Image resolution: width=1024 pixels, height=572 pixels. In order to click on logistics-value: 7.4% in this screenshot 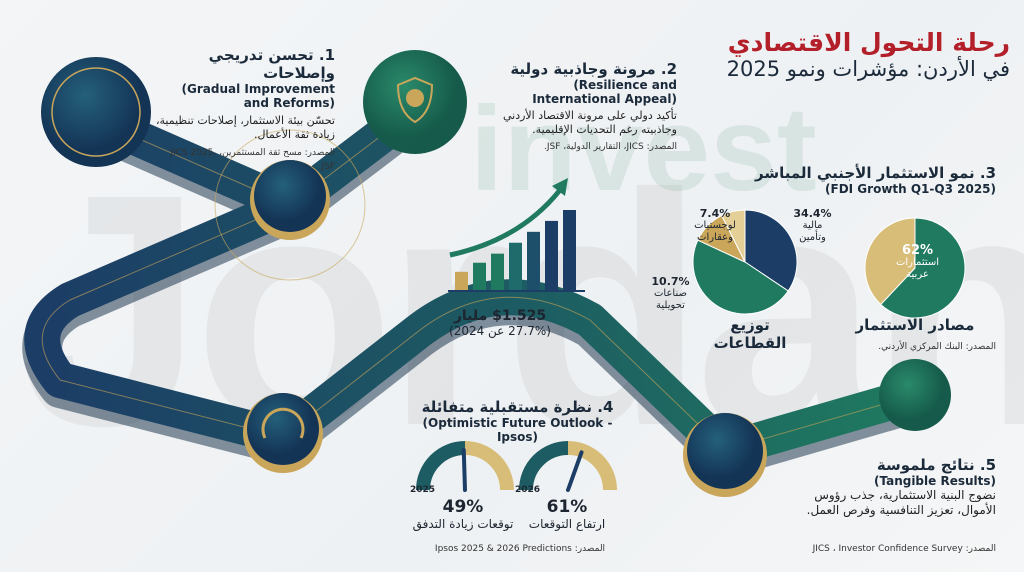, I will do `click(715, 213)`.